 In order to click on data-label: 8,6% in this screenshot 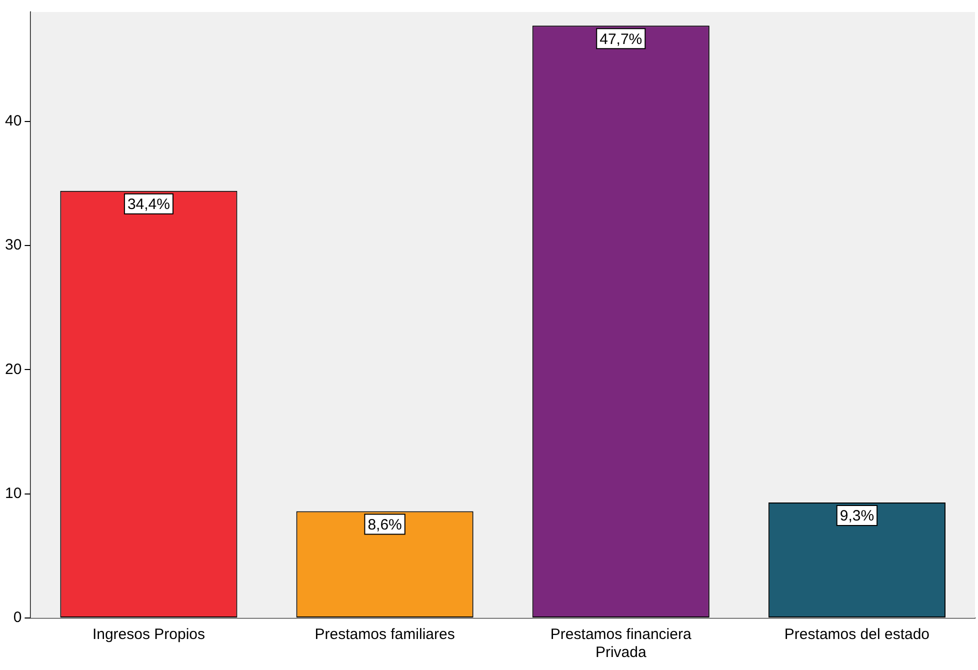, I will do `click(385, 525)`.